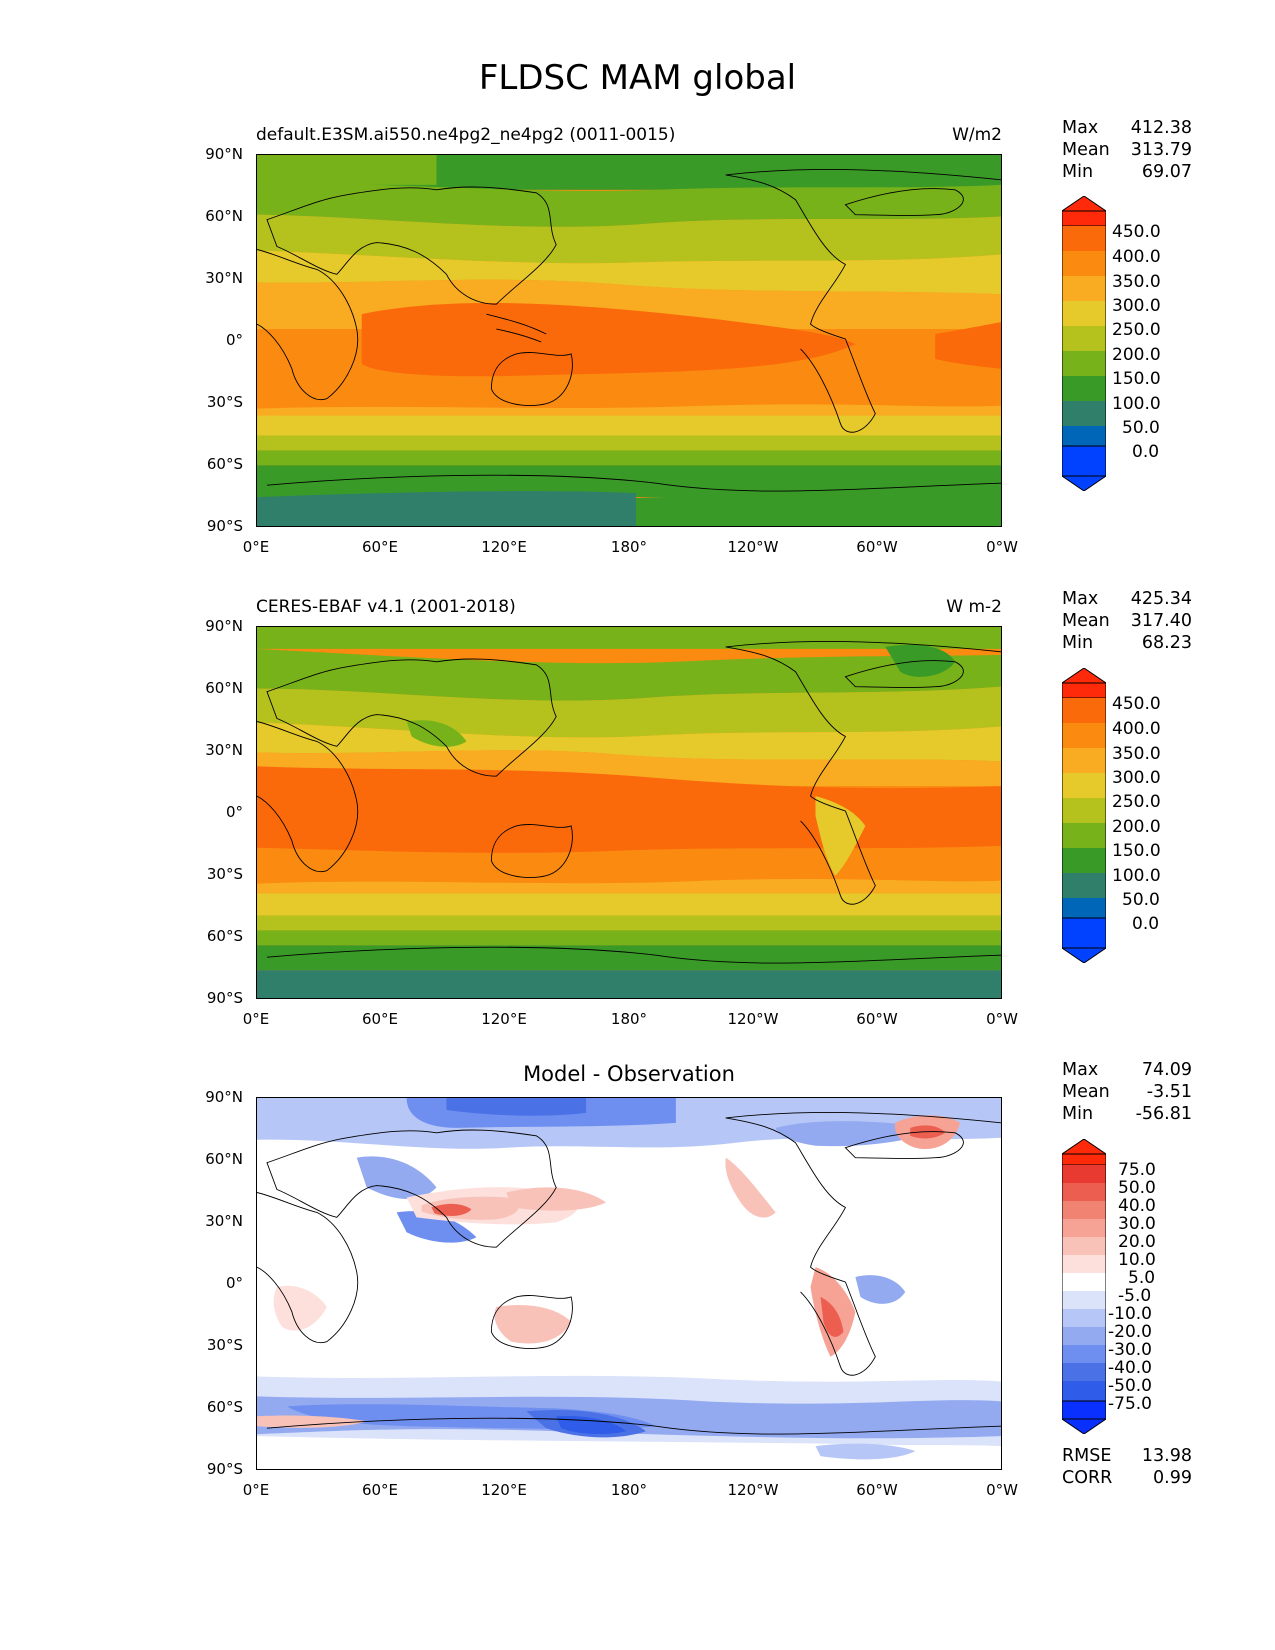 The width and height of the screenshot is (1275, 1650). Describe the element at coordinates (1136, 827) in the screenshot. I see `panel2-cbar-label: 200.0` at that location.